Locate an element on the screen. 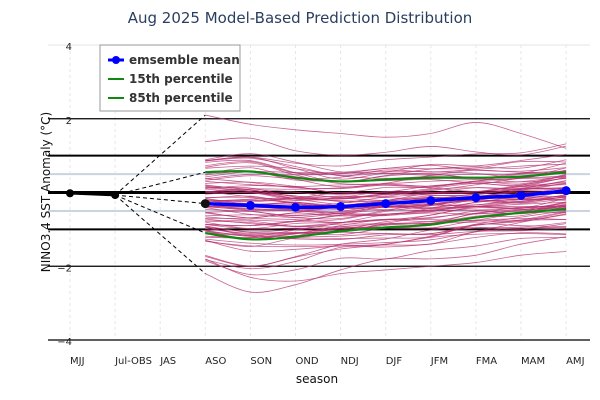 The width and height of the screenshot is (600, 400). y-tick-label: 4 is located at coordinates (69, 47).